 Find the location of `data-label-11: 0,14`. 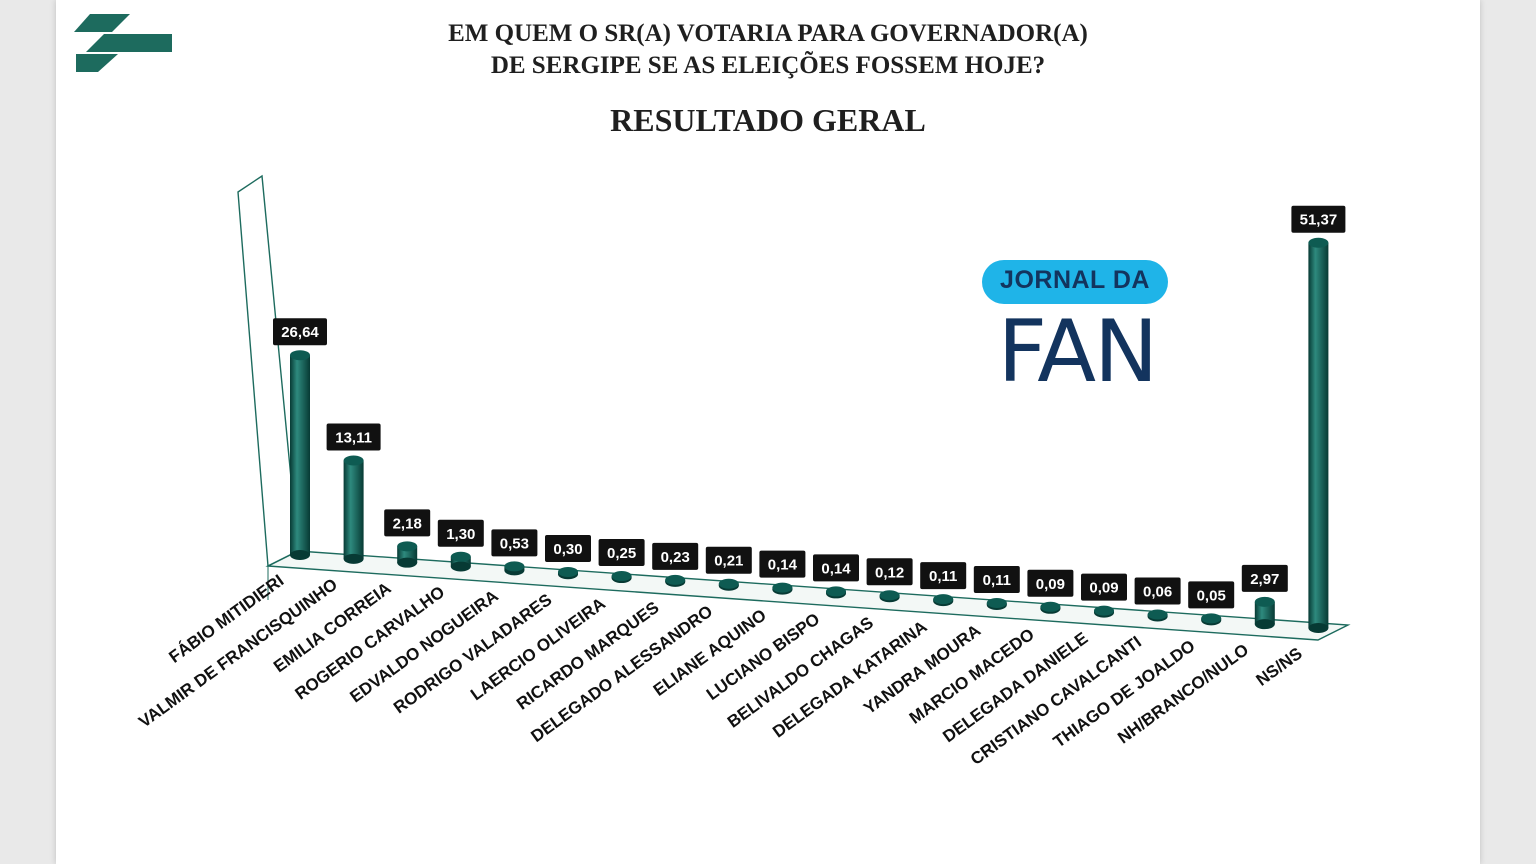

data-label-11: 0,14 is located at coordinates (836, 568).